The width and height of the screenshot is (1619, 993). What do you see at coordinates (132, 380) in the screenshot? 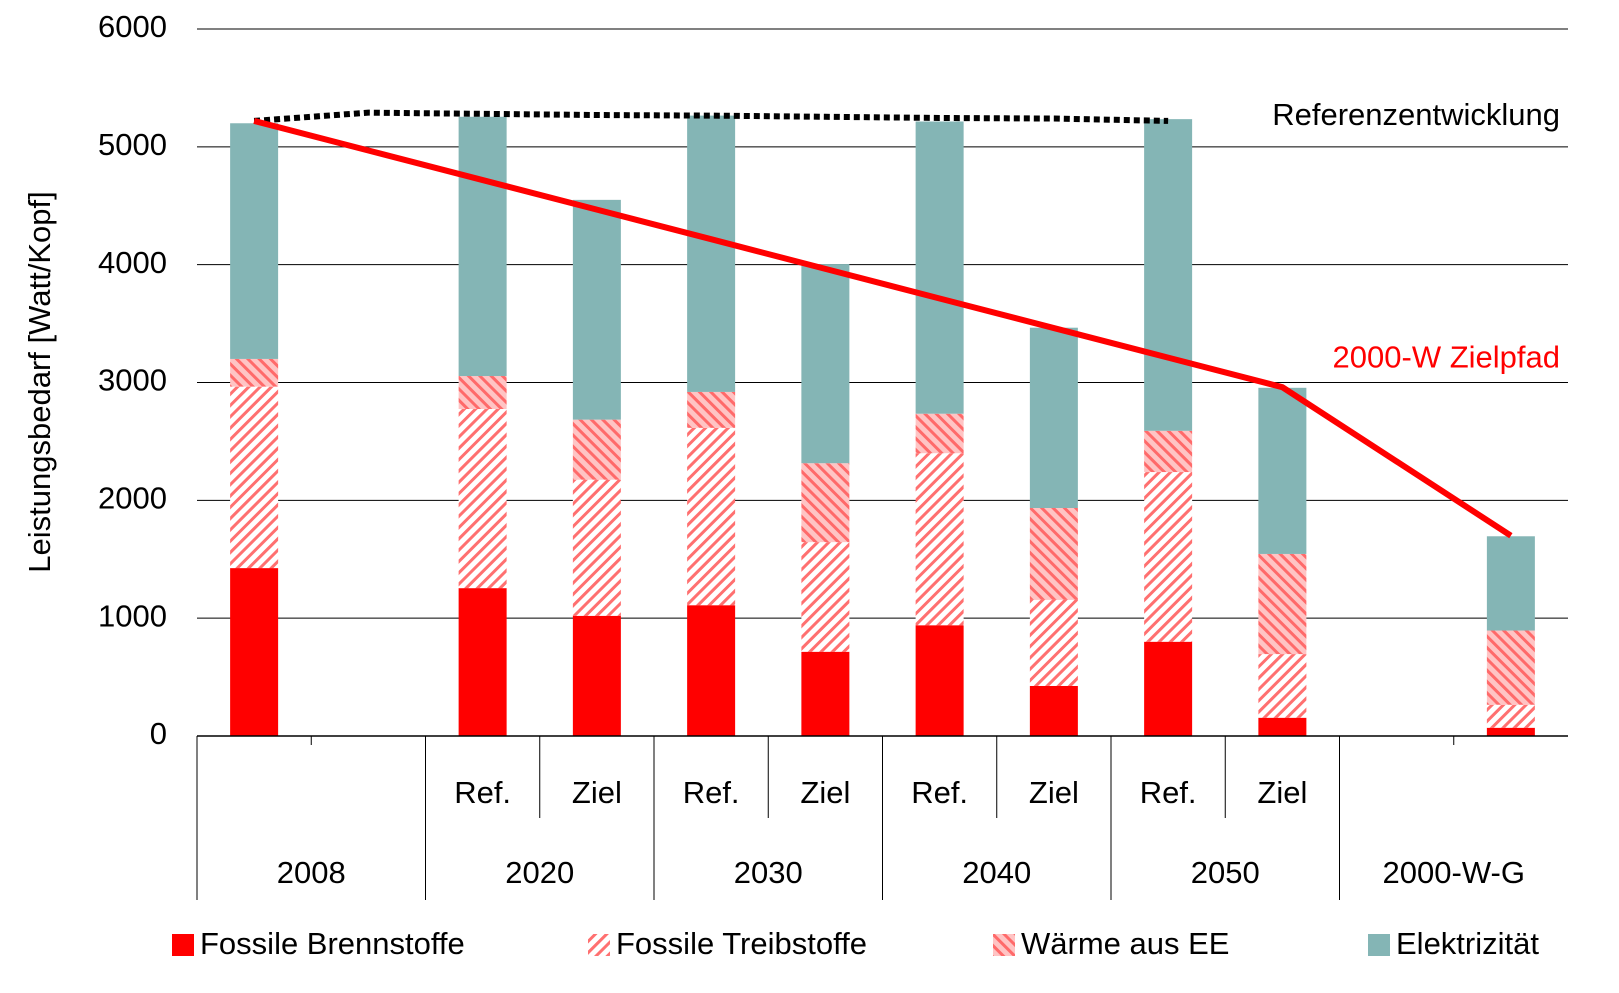
I see `y-tick-label: 3000` at bounding box center [132, 380].